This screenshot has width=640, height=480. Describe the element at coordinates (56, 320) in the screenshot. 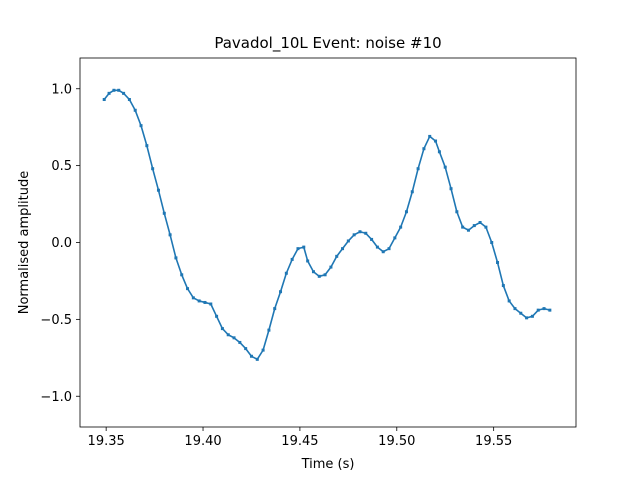

I see `y-tick-label: −0.5` at that location.